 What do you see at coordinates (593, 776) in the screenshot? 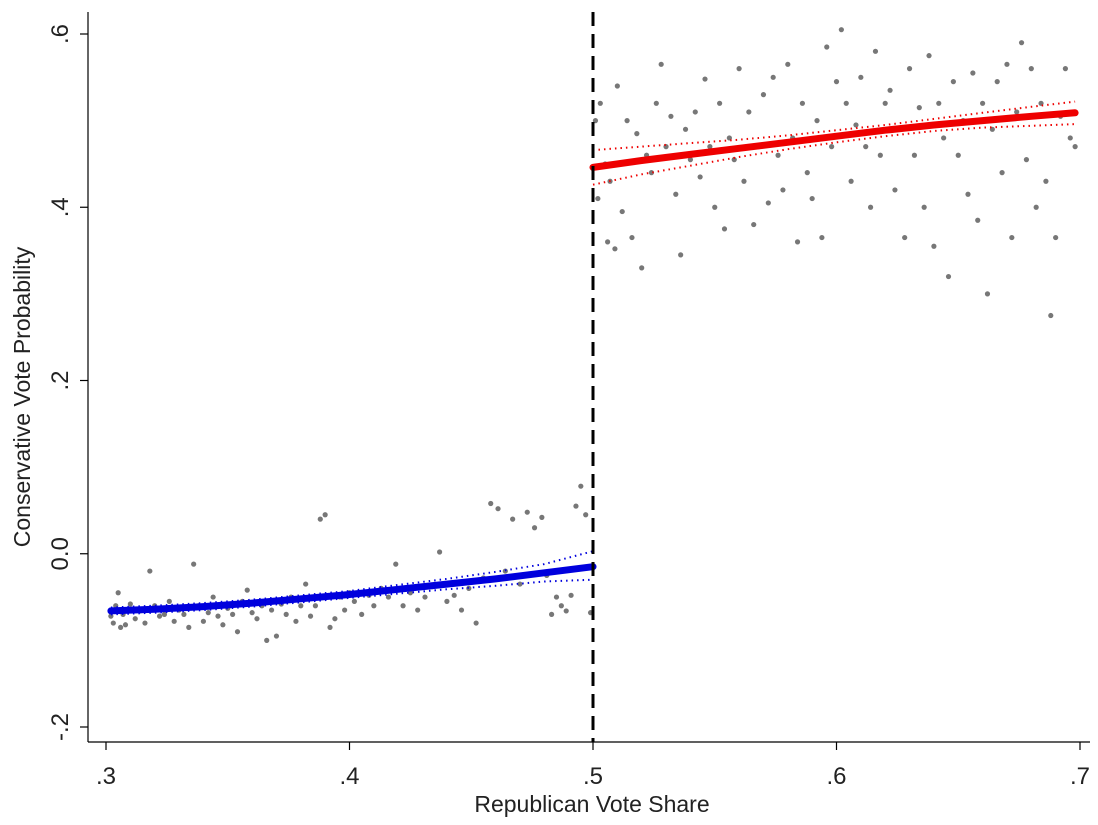
I see `x-tick-label: .5` at bounding box center [593, 776].